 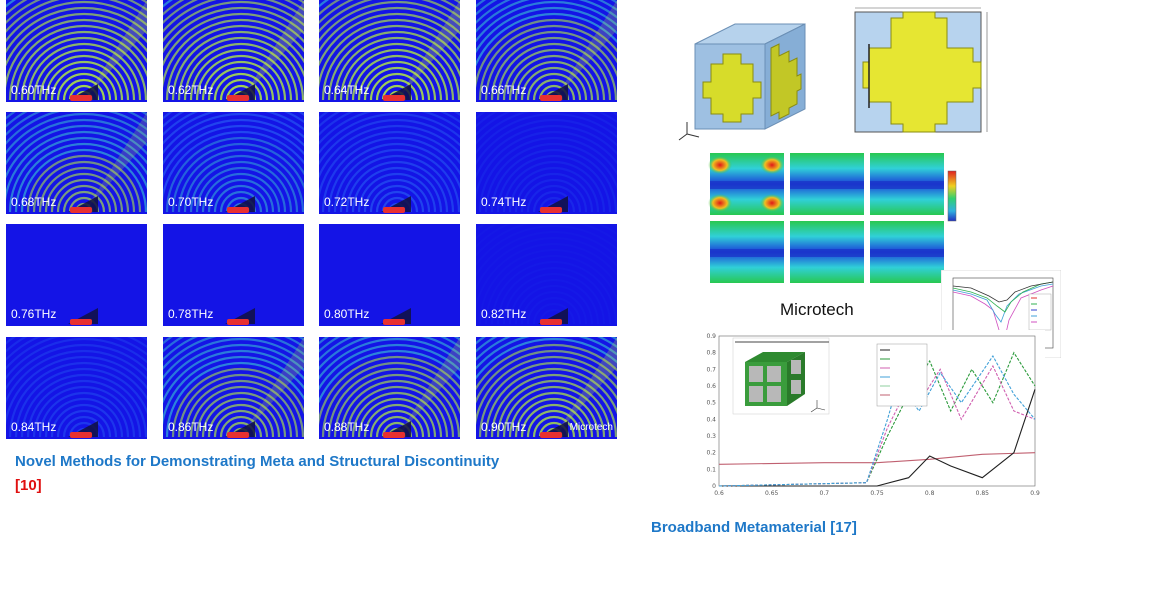 What do you see at coordinates (546, 275) in the screenshot?
I see `field-tile: 0.82THz` at bounding box center [546, 275].